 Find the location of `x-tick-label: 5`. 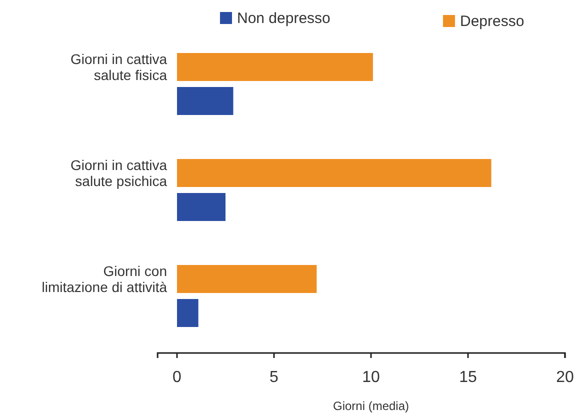

x-tick-label: 5 is located at coordinates (274, 377).